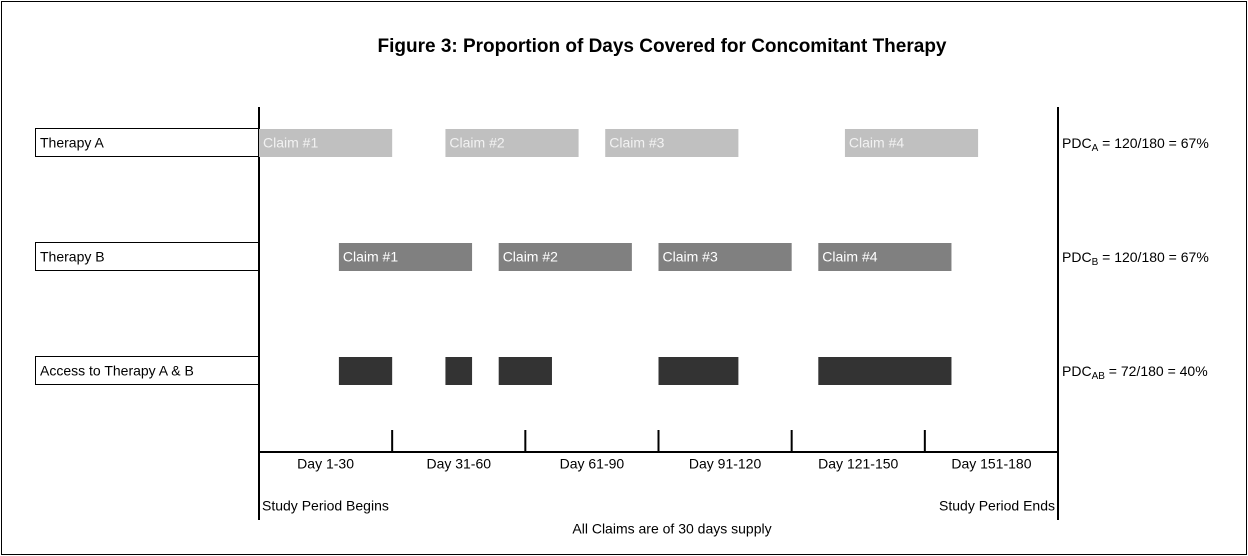 Image resolution: width=1248 pixels, height=556 pixels. I want to click on period-label: Day 121-150, so click(858, 464).